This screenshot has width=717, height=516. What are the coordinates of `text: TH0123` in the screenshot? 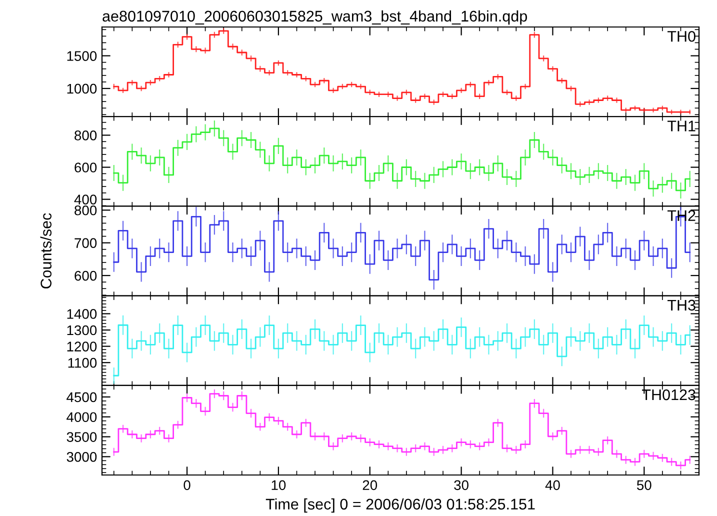 It's located at (669, 394).